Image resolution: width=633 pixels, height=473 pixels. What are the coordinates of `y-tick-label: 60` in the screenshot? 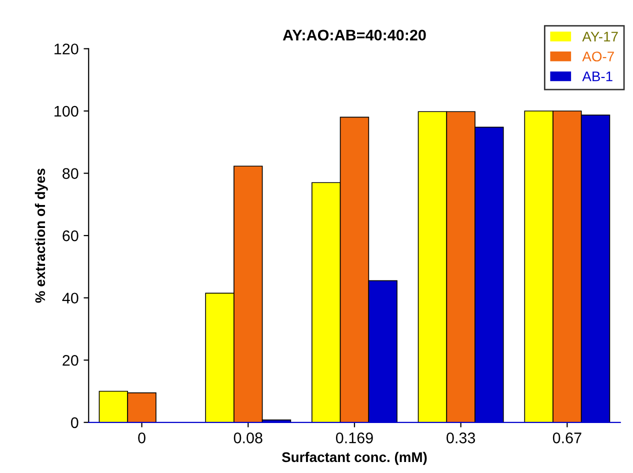 It's located at (70, 236).